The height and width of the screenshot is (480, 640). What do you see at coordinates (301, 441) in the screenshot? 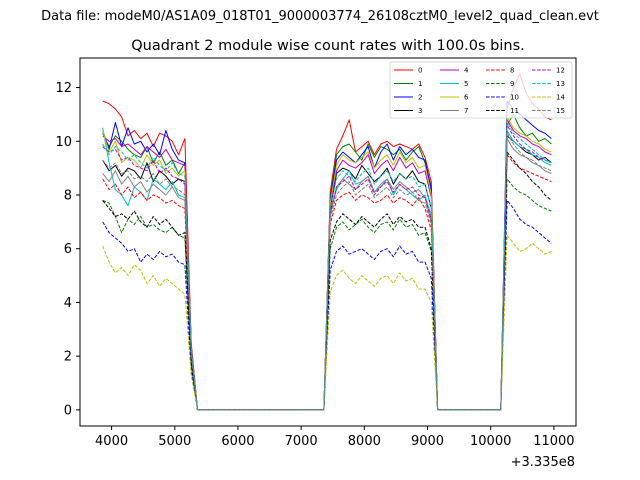
I see `x-tick-label: 7000` at bounding box center [301, 441].